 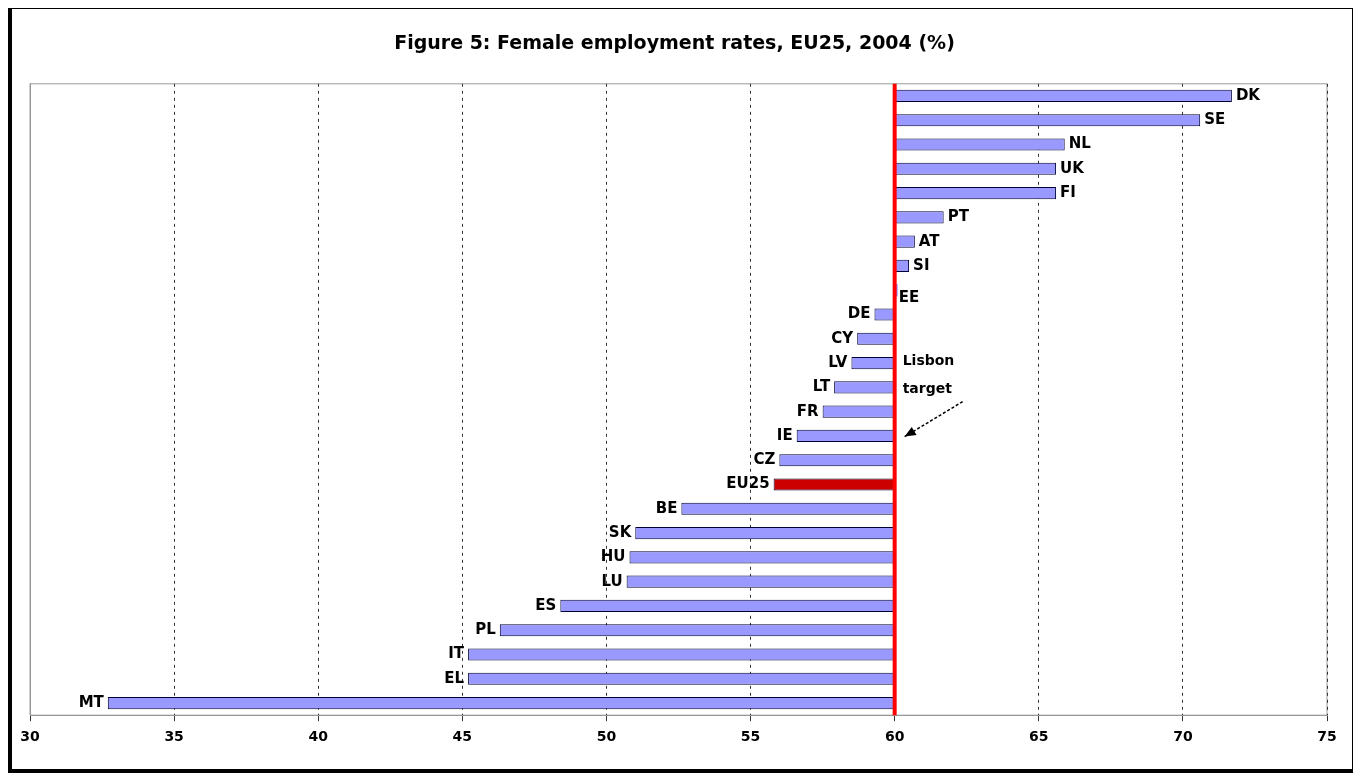 I want to click on y-tick-label: SK, so click(x=620, y=531).